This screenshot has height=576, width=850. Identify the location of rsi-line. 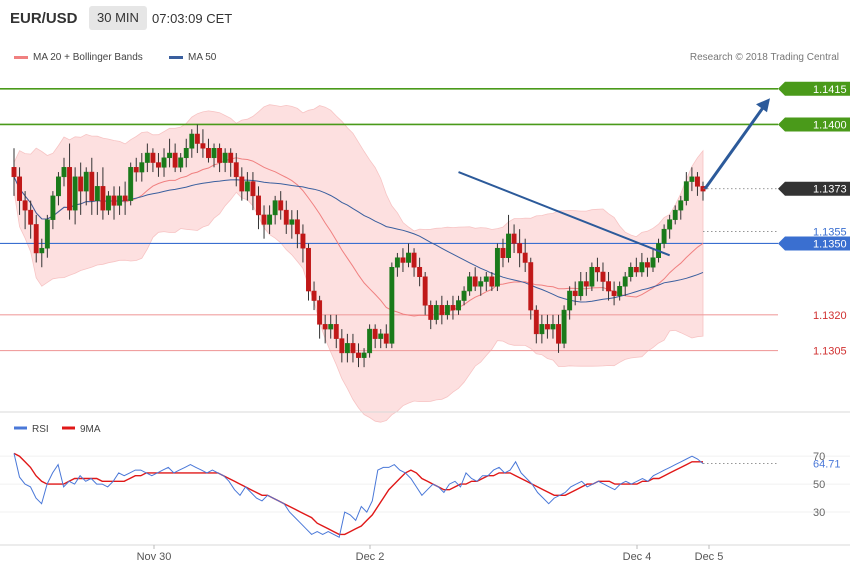
(358, 495).